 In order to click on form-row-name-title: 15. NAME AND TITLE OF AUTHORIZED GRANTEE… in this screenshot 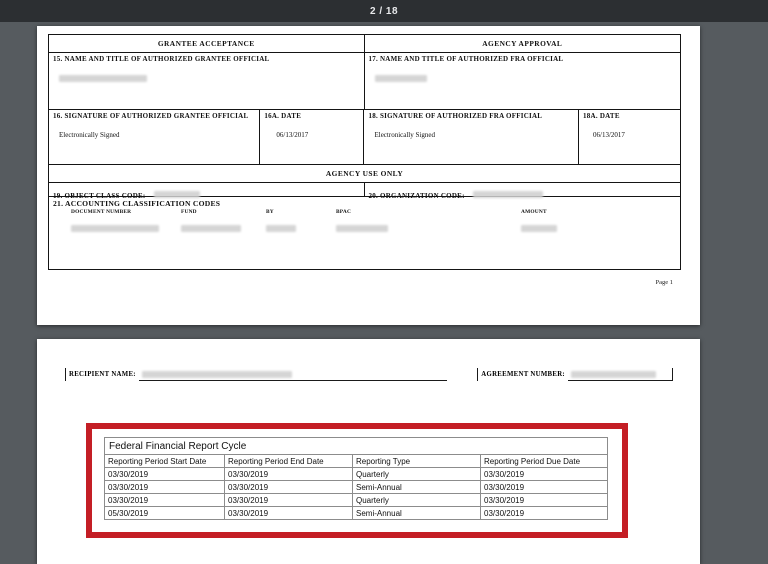, I will do `click(364, 81)`.